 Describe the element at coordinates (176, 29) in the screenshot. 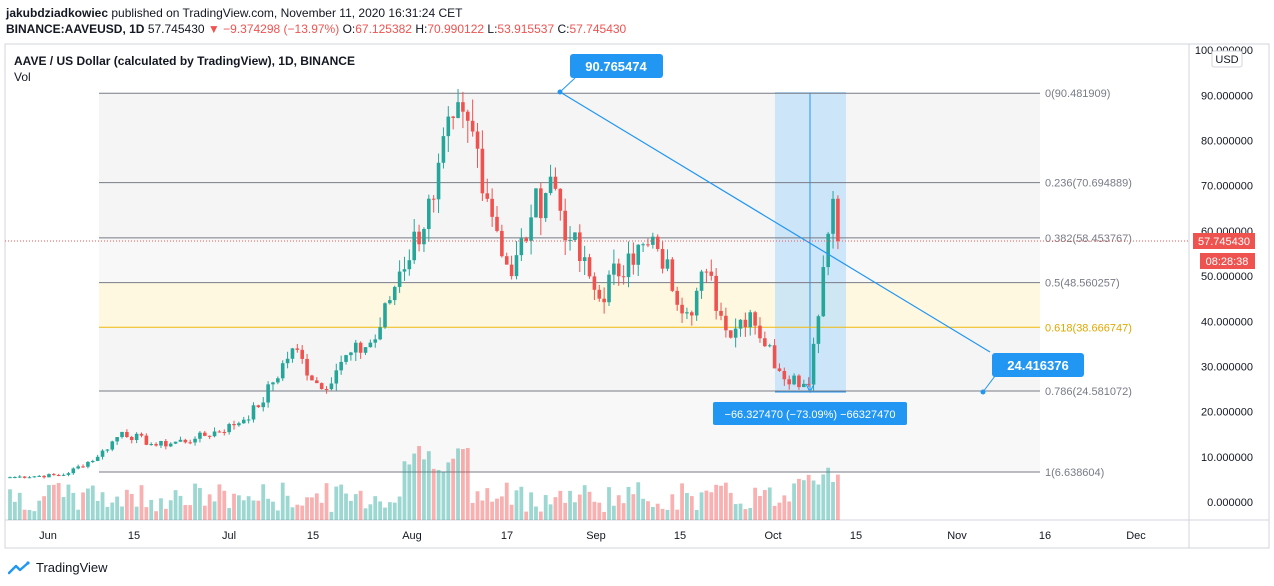

I see `last-price: 57.745430` at that location.